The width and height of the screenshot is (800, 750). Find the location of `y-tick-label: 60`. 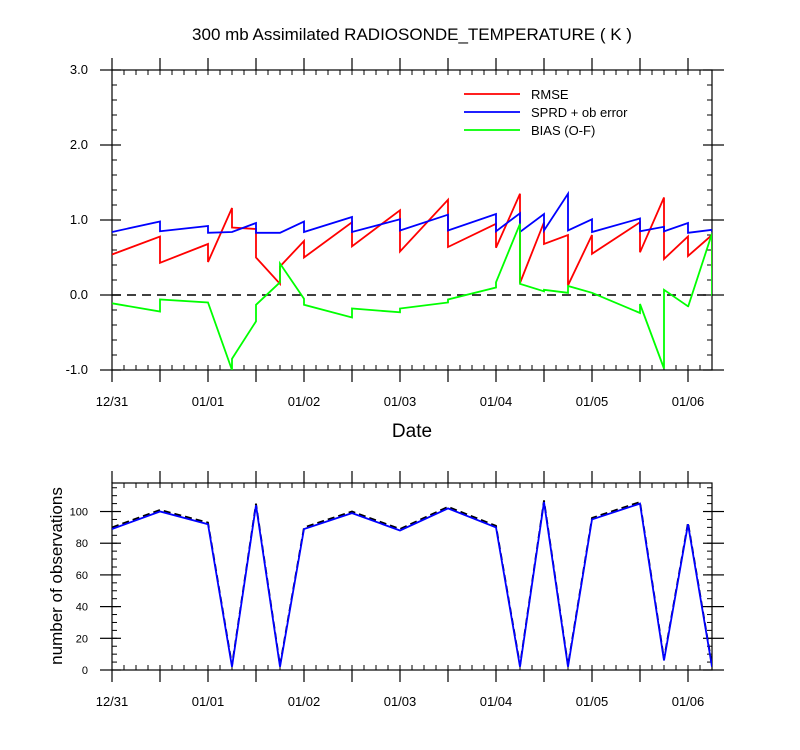

y-tick-label: 60 is located at coordinates (82, 576).